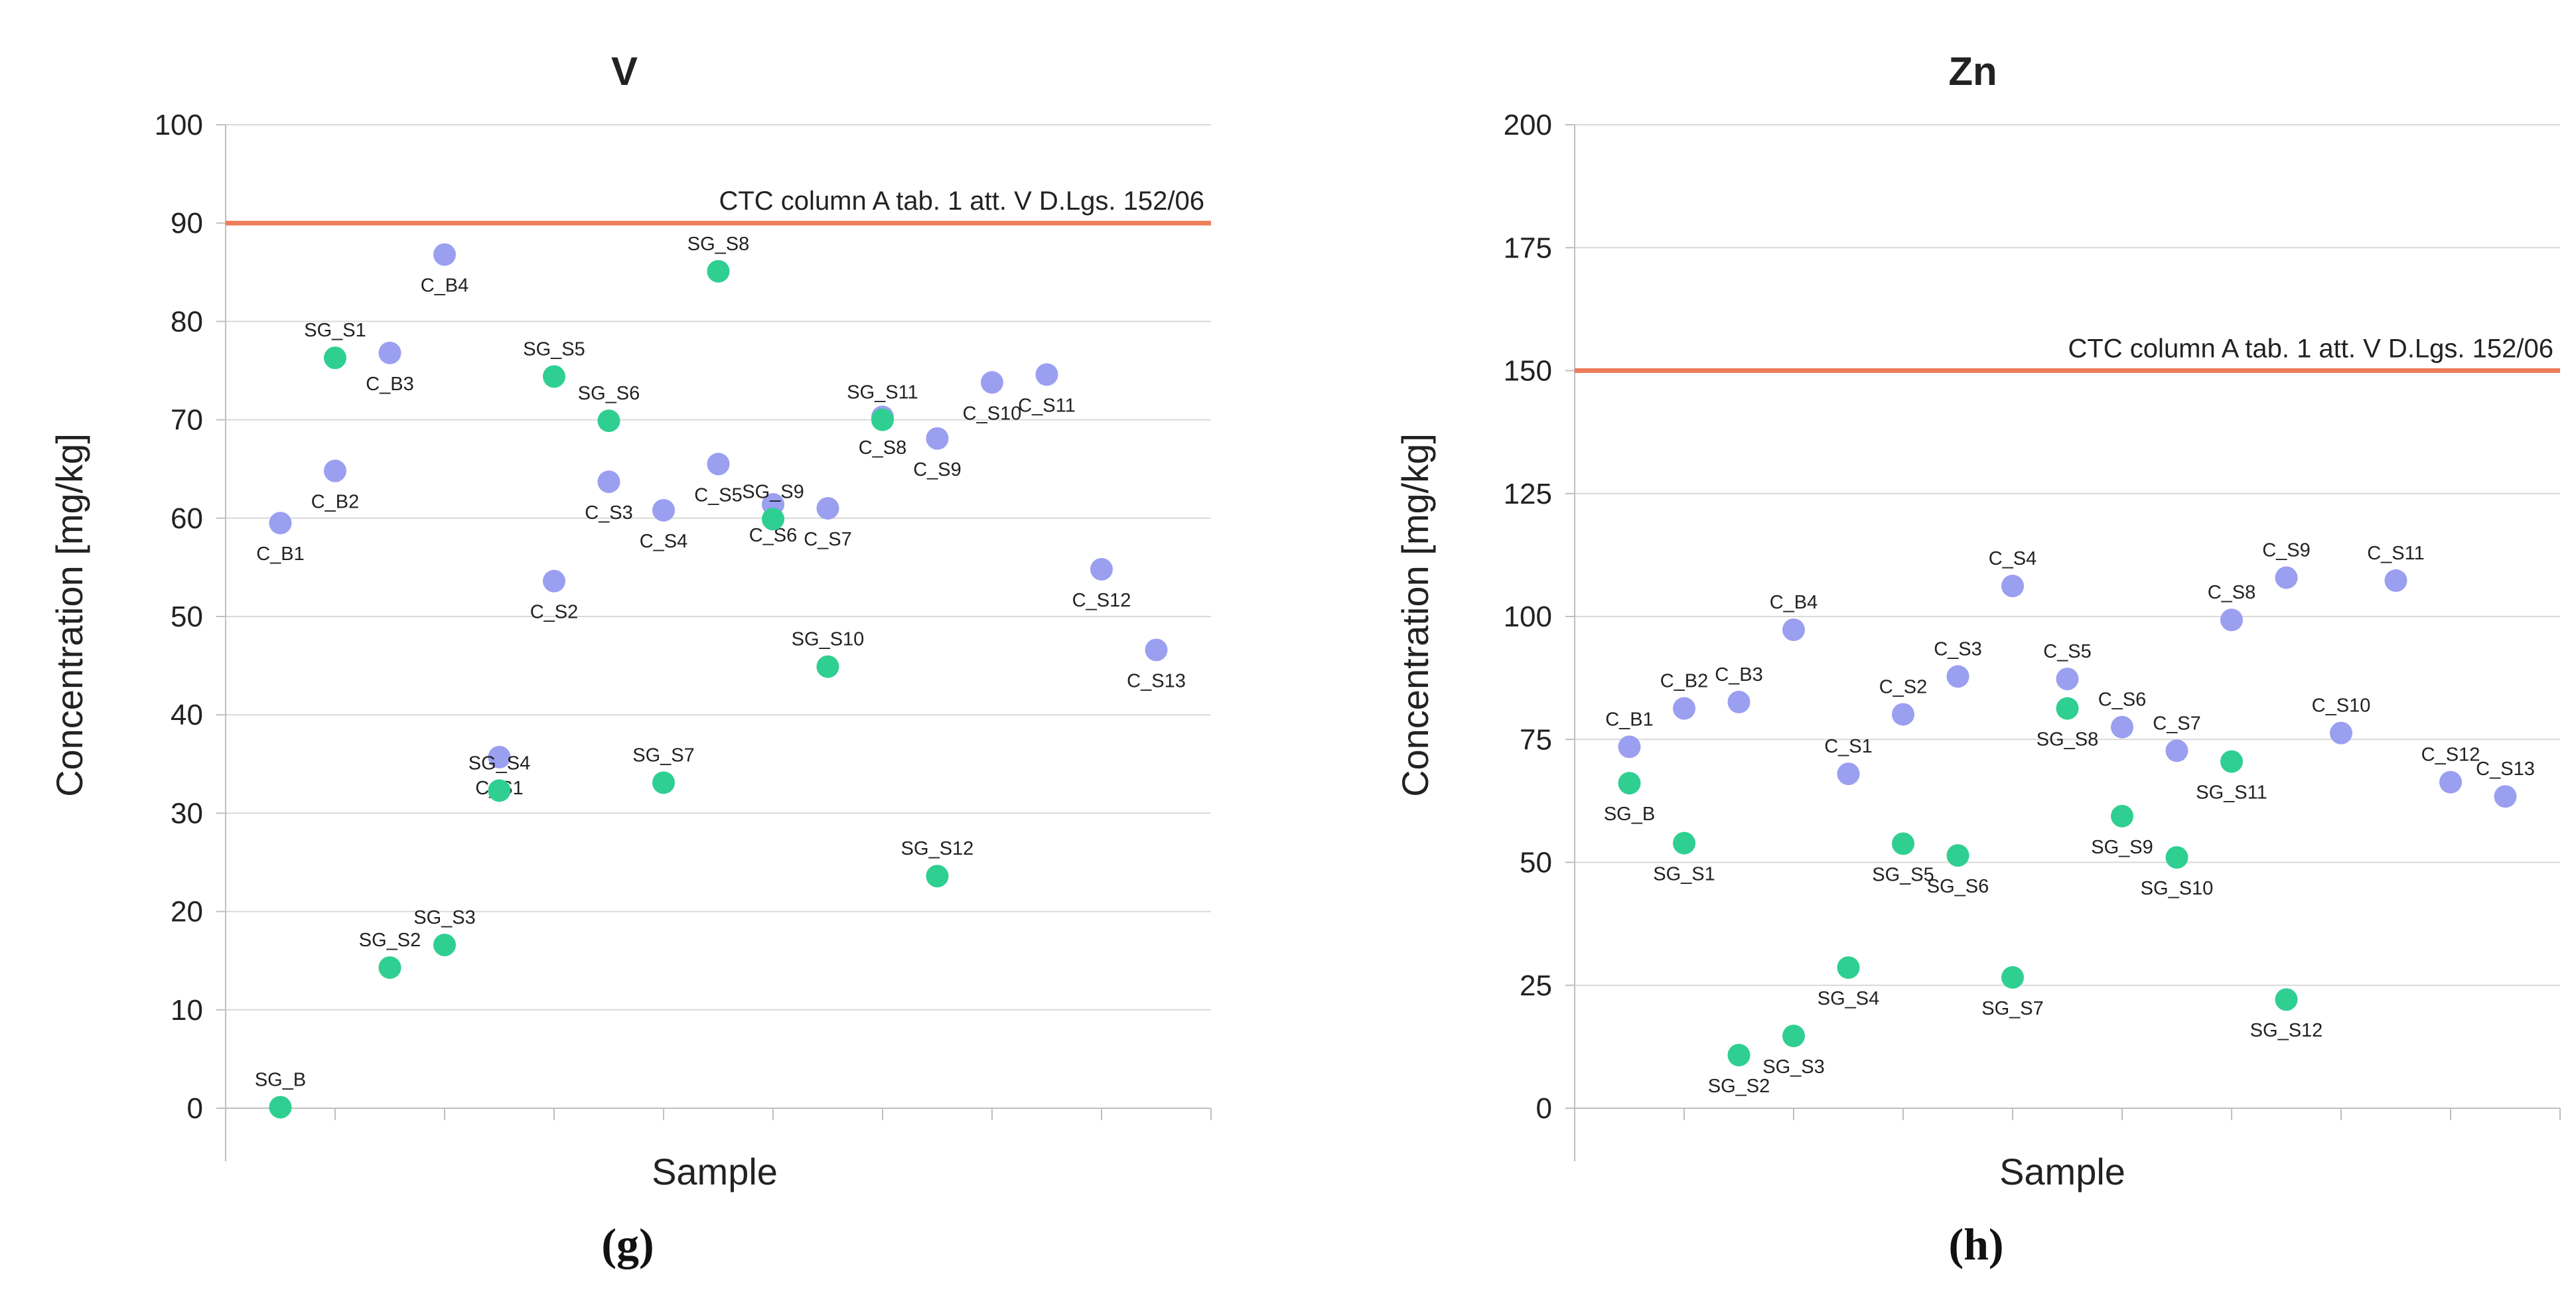 The image size is (2576, 1294). I want to click on chart-zn-y-tick-label: 50, so click(1536, 863).